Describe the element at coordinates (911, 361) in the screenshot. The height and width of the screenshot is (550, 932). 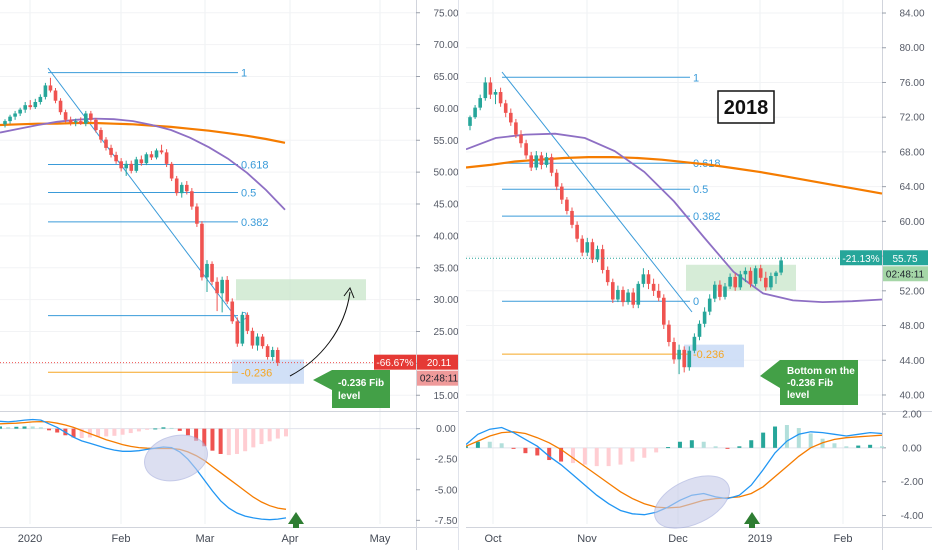
I see `y-tick-label: 44.00` at that location.